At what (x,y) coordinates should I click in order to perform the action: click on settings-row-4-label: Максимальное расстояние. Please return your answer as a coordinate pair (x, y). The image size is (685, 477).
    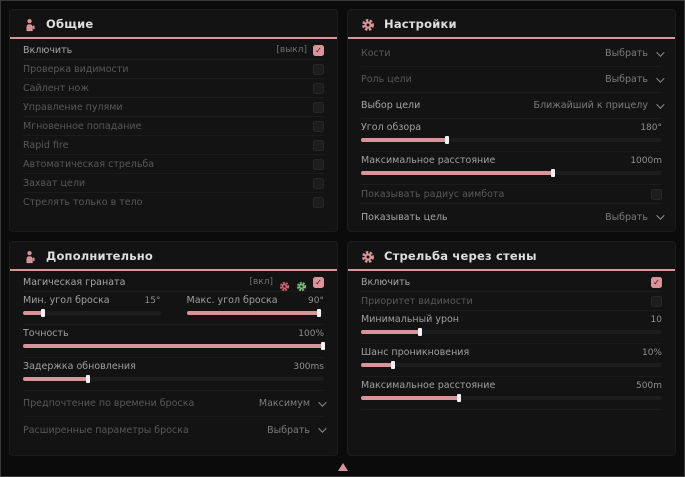
    Looking at the image, I should click on (428, 160).